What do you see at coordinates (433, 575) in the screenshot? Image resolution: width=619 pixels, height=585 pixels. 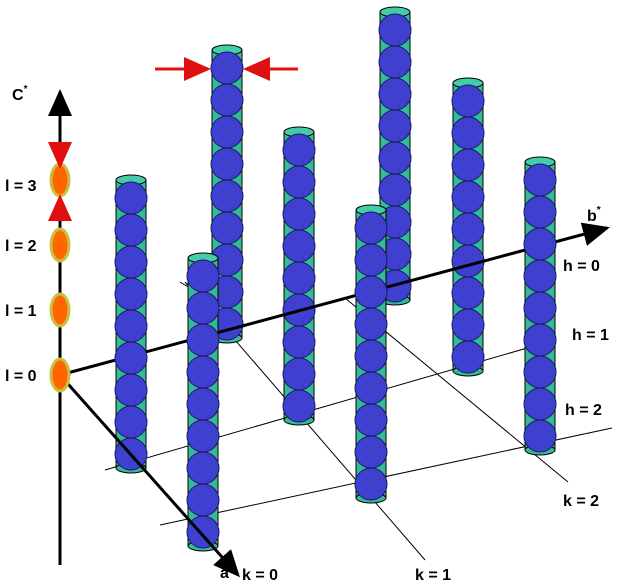 I see `k-label: k = 1` at bounding box center [433, 575].